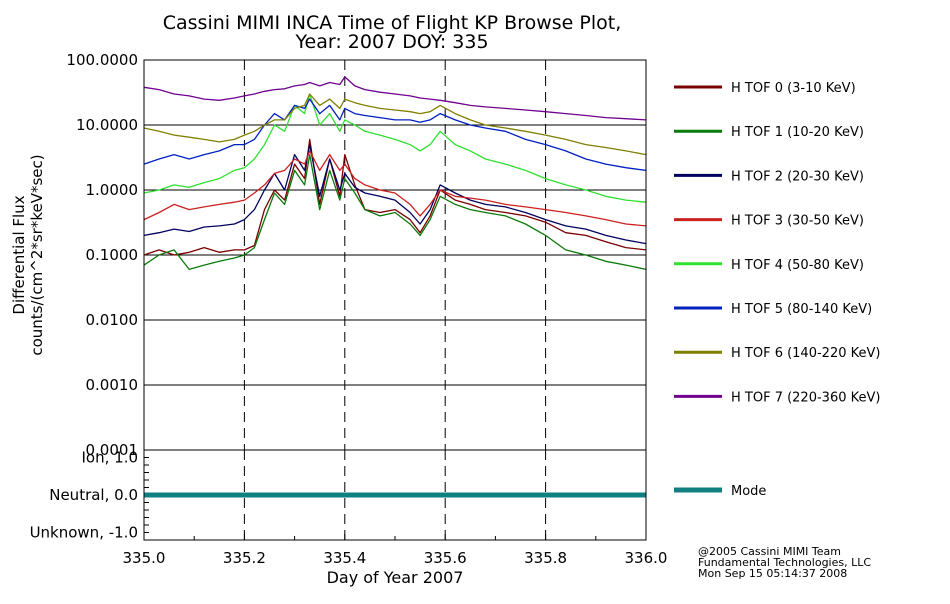 Image resolution: width=950 pixels, height=604 pixels. Describe the element at coordinates (19, 254) in the screenshot. I see `y-axis-label-line1: Differential Flux` at that location.